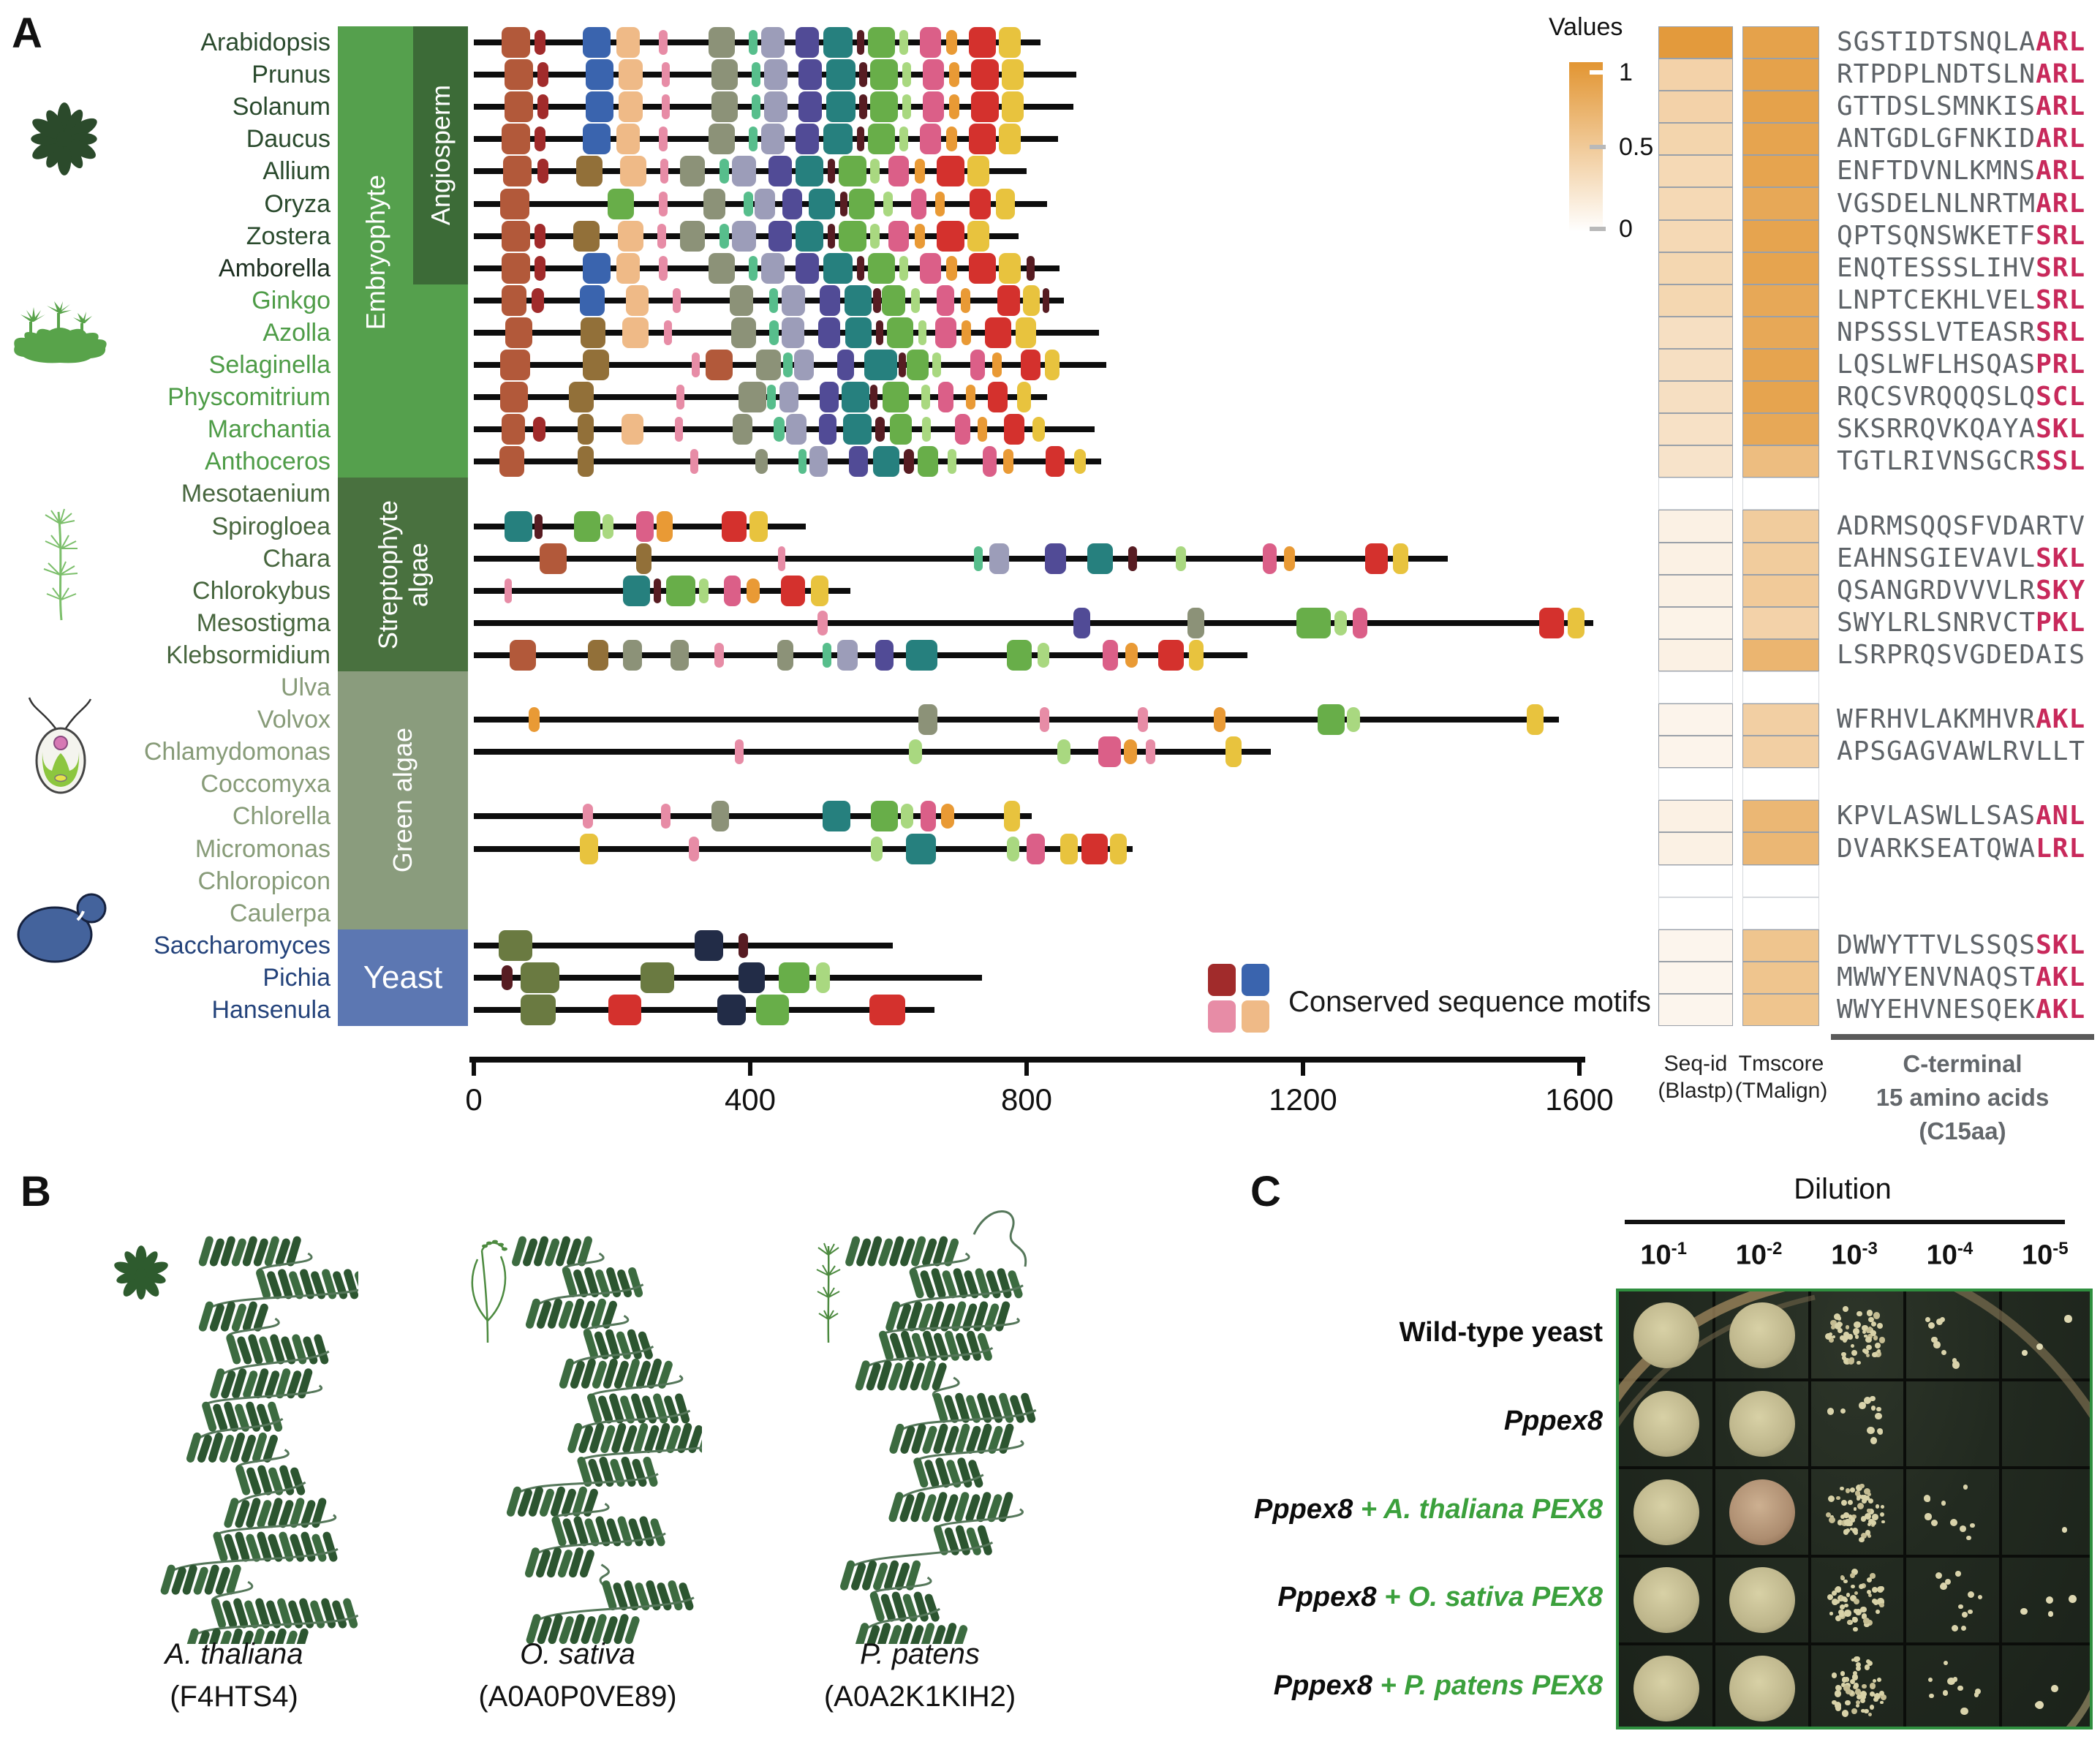  Describe the element at coordinates (1936, 74) in the screenshot. I see `seq-plain: RTPDPLNDTSLN` at that location.